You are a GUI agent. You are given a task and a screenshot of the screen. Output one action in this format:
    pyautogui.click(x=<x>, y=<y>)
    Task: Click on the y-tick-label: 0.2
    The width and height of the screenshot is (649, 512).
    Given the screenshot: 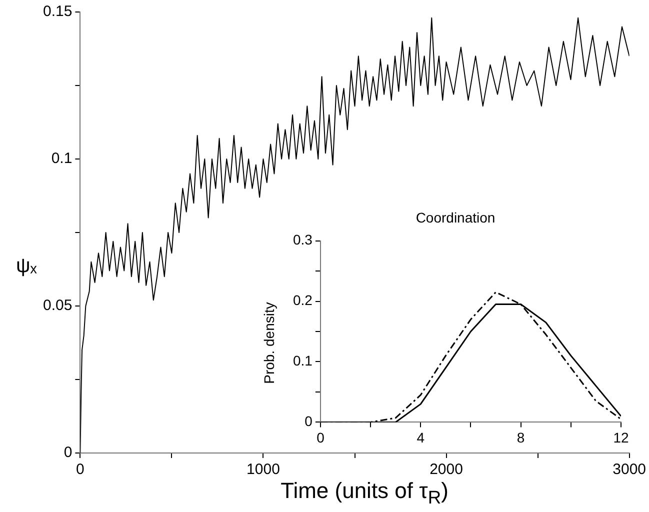 What is the action you would take?
    pyautogui.click(x=302, y=300)
    